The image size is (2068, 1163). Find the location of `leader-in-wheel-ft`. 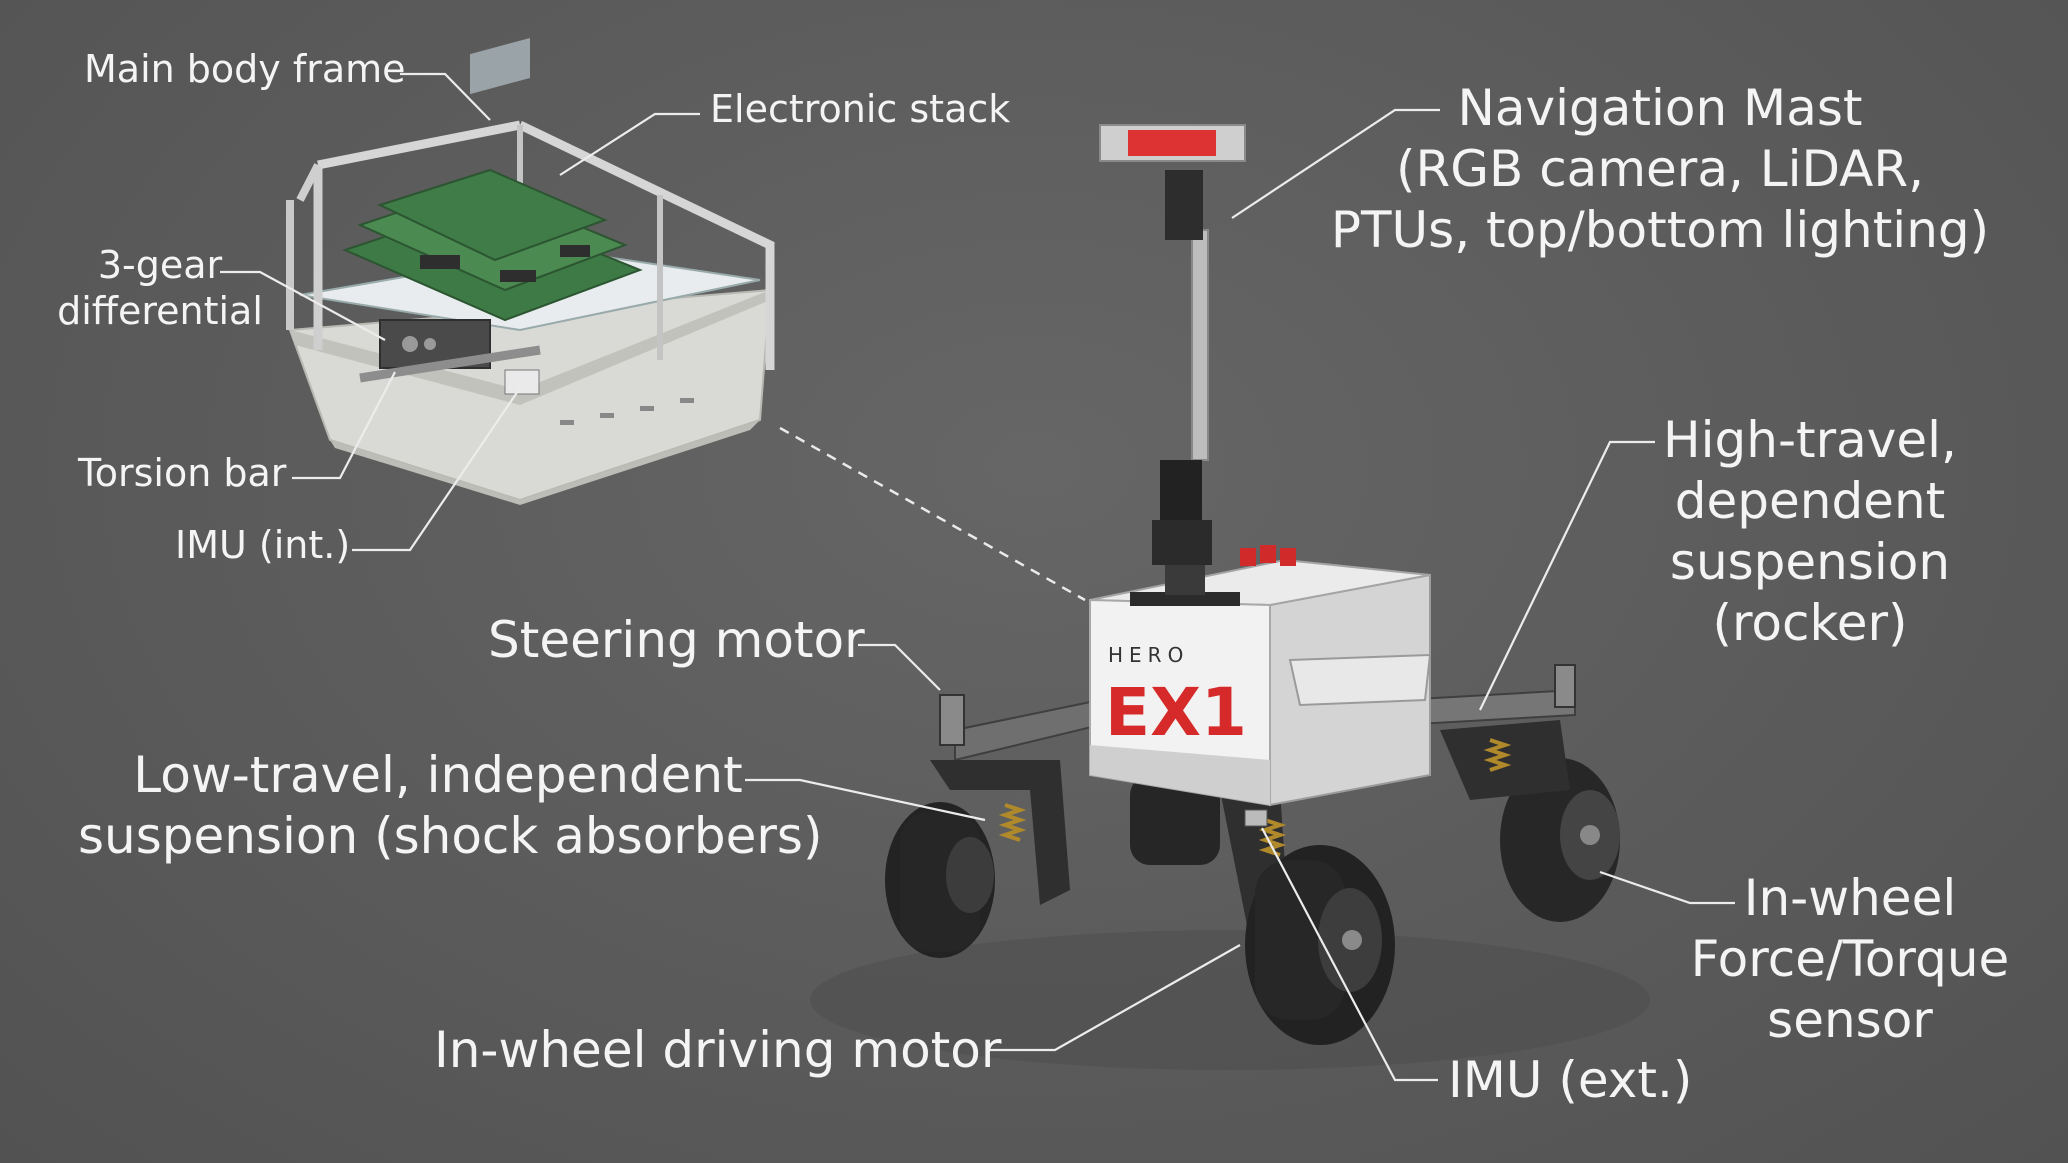

leader-in-wheel-ft is located at coordinates (1667, 887).